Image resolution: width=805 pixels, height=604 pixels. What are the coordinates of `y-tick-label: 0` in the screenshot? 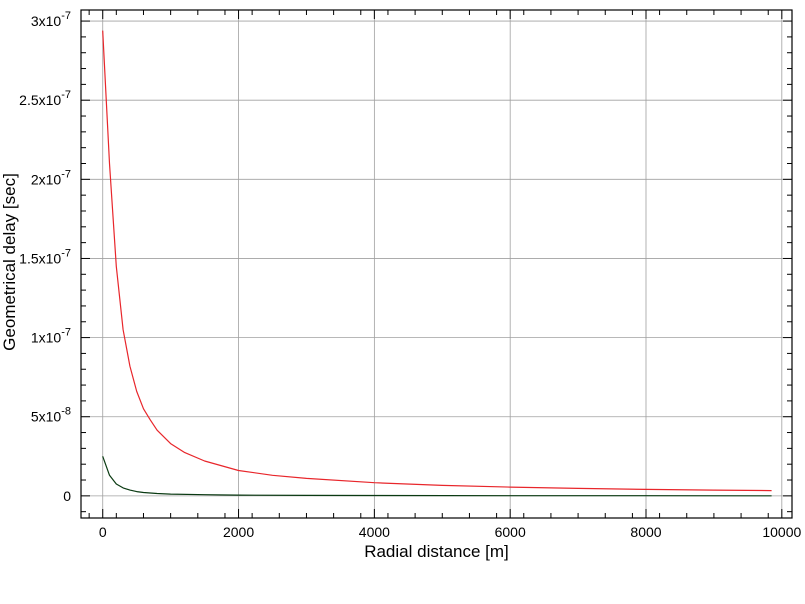 It's located at (67, 496).